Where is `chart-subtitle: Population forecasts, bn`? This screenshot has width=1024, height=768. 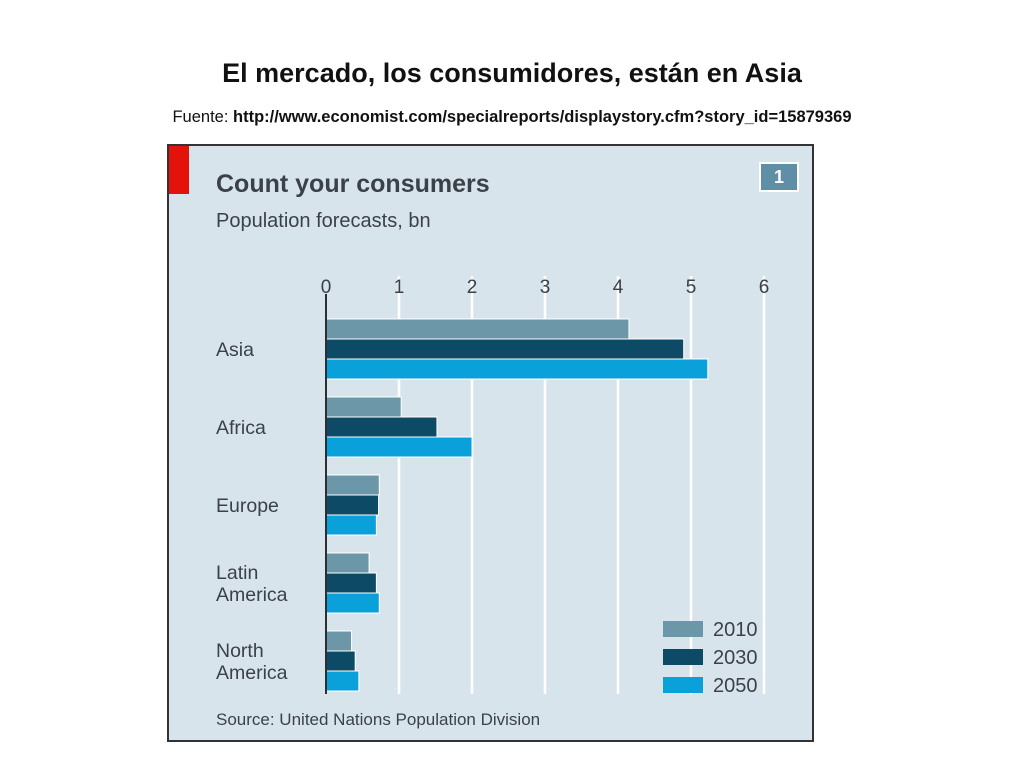 chart-subtitle: Population forecasts, bn is located at coordinates (323, 221).